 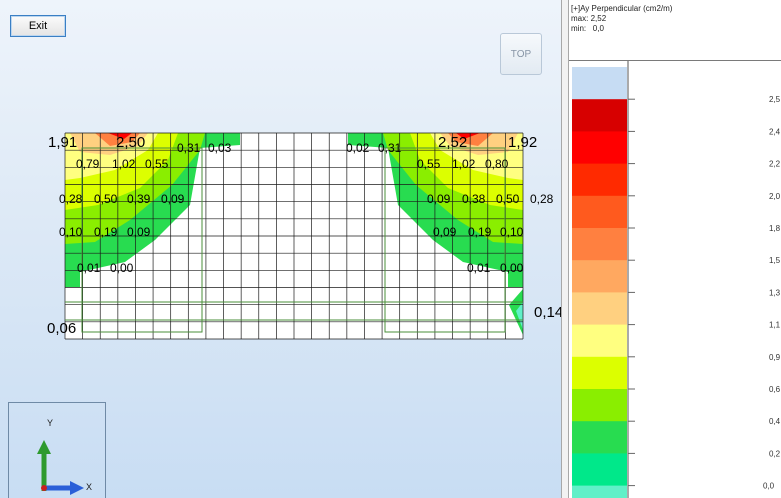 I want to click on value-label: 0,38, so click(x=474, y=199).